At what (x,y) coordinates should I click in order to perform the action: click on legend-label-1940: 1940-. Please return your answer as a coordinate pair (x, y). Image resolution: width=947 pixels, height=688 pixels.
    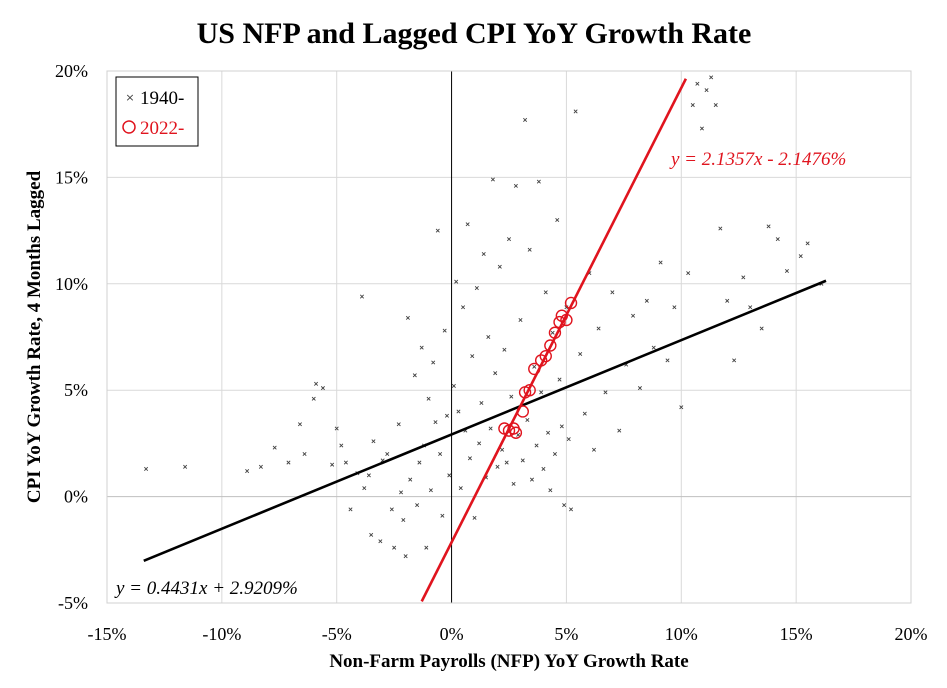
    Looking at the image, I should click on (162, 98).